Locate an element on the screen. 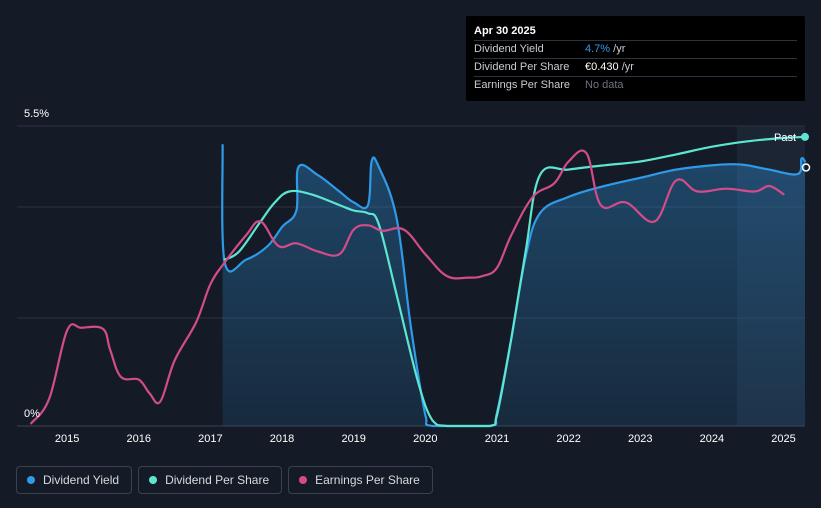  x-tick-label: 2021 is located at coordinates (497, 439).